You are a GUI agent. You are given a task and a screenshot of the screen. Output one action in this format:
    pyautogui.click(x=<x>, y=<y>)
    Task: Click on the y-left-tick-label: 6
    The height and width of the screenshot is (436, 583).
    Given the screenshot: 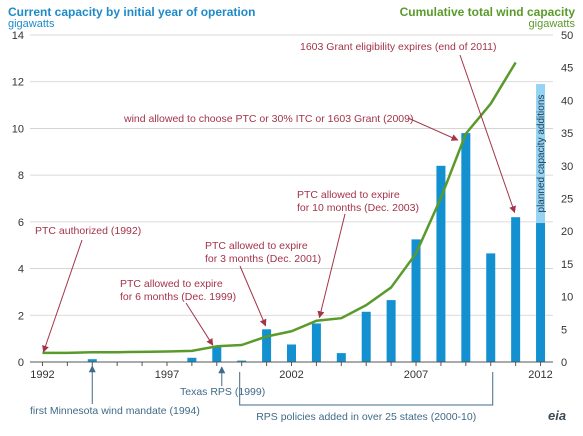 What is the action you would take?
    pyautogui.click(x=21, y=223)
    